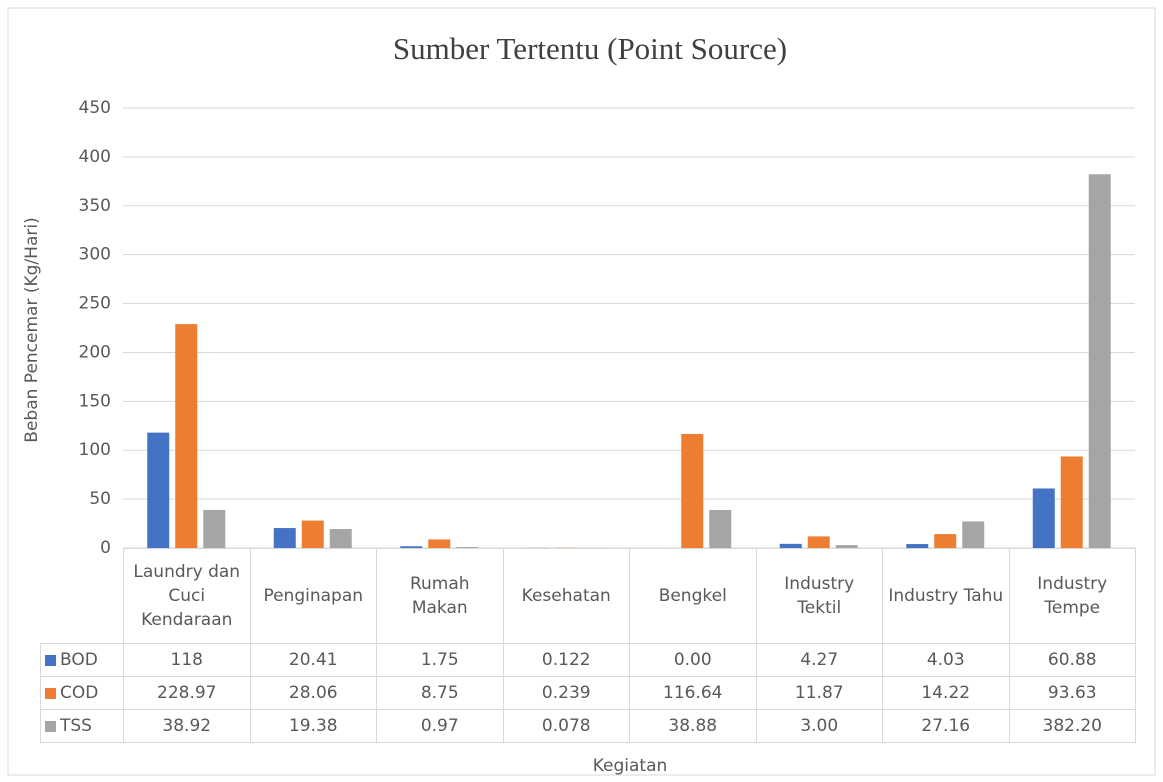 This screenshot has width=1163, height=782. Describe the element at coordinates (76, 726) in the screenshot. I see `legend-label: TSS` at that location.